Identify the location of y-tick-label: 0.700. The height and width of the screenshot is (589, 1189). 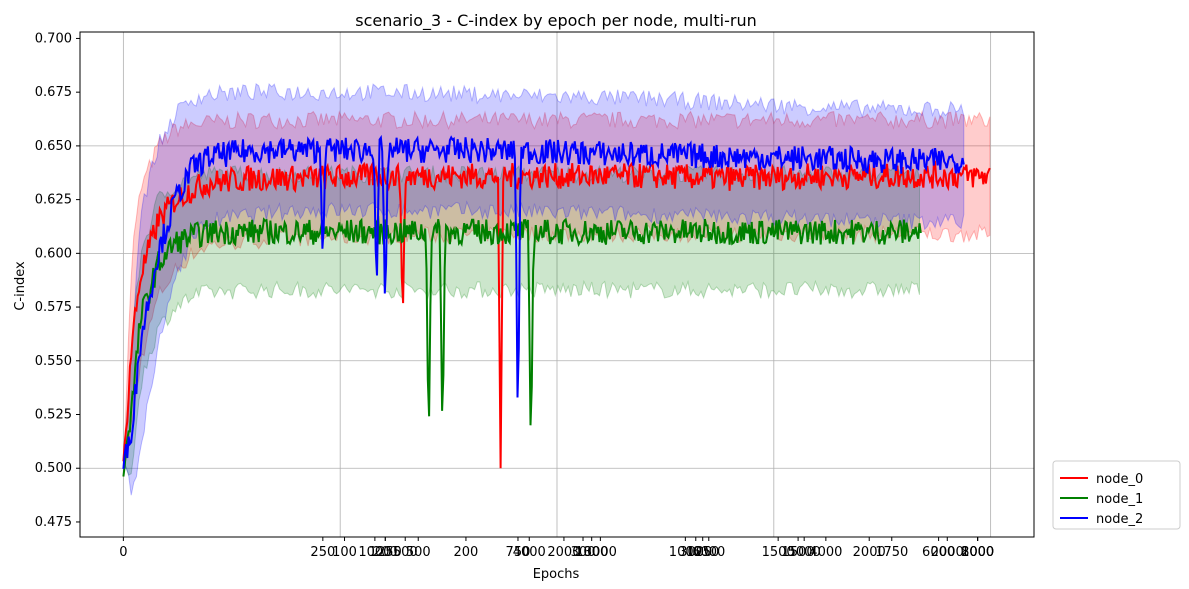
(53, 38).